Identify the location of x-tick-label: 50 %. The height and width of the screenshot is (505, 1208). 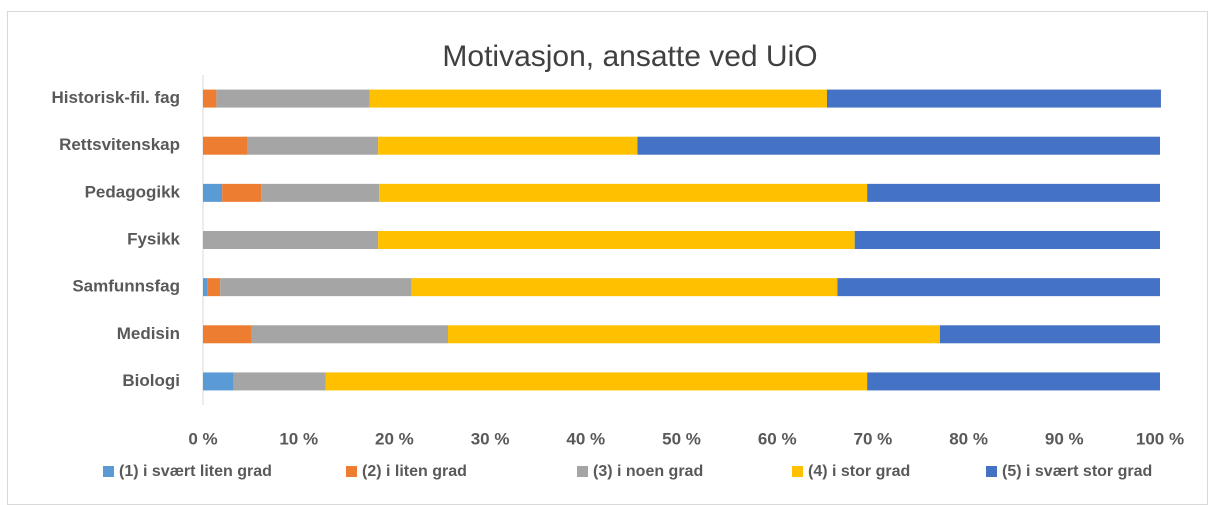
(681, 438).